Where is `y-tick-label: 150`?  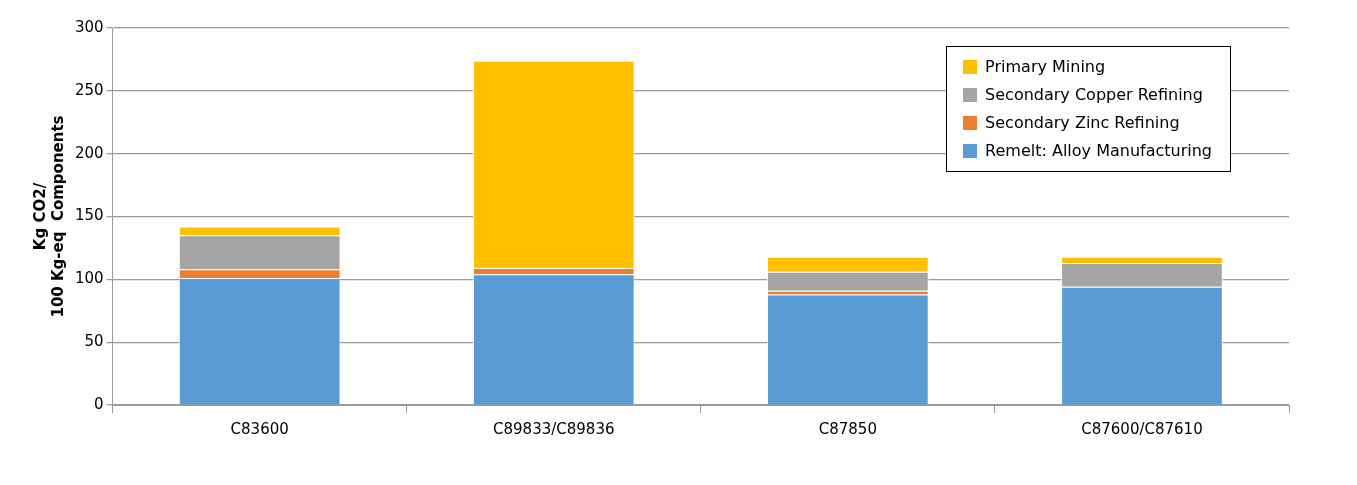
y-tick-label: 150 is located at coordinates (89, 215).